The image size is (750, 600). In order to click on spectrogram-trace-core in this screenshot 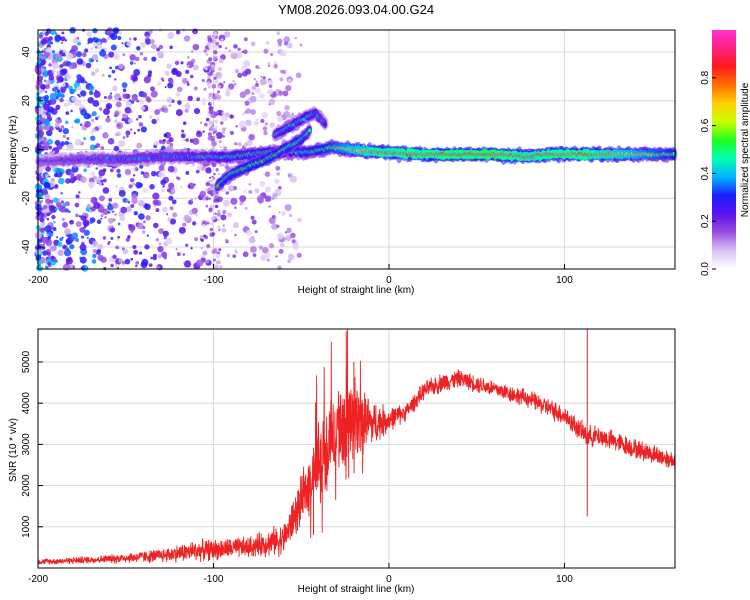, I will do `click(325, 124)`.